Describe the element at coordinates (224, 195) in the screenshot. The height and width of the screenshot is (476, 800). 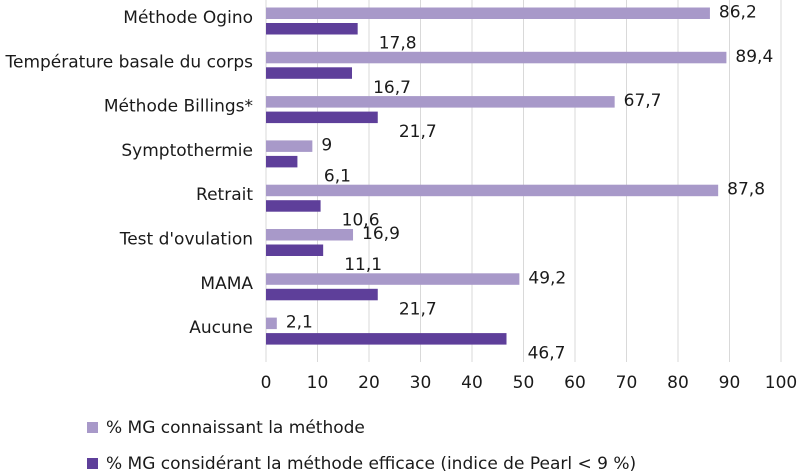
I see `category-label: Retrait` at that location.